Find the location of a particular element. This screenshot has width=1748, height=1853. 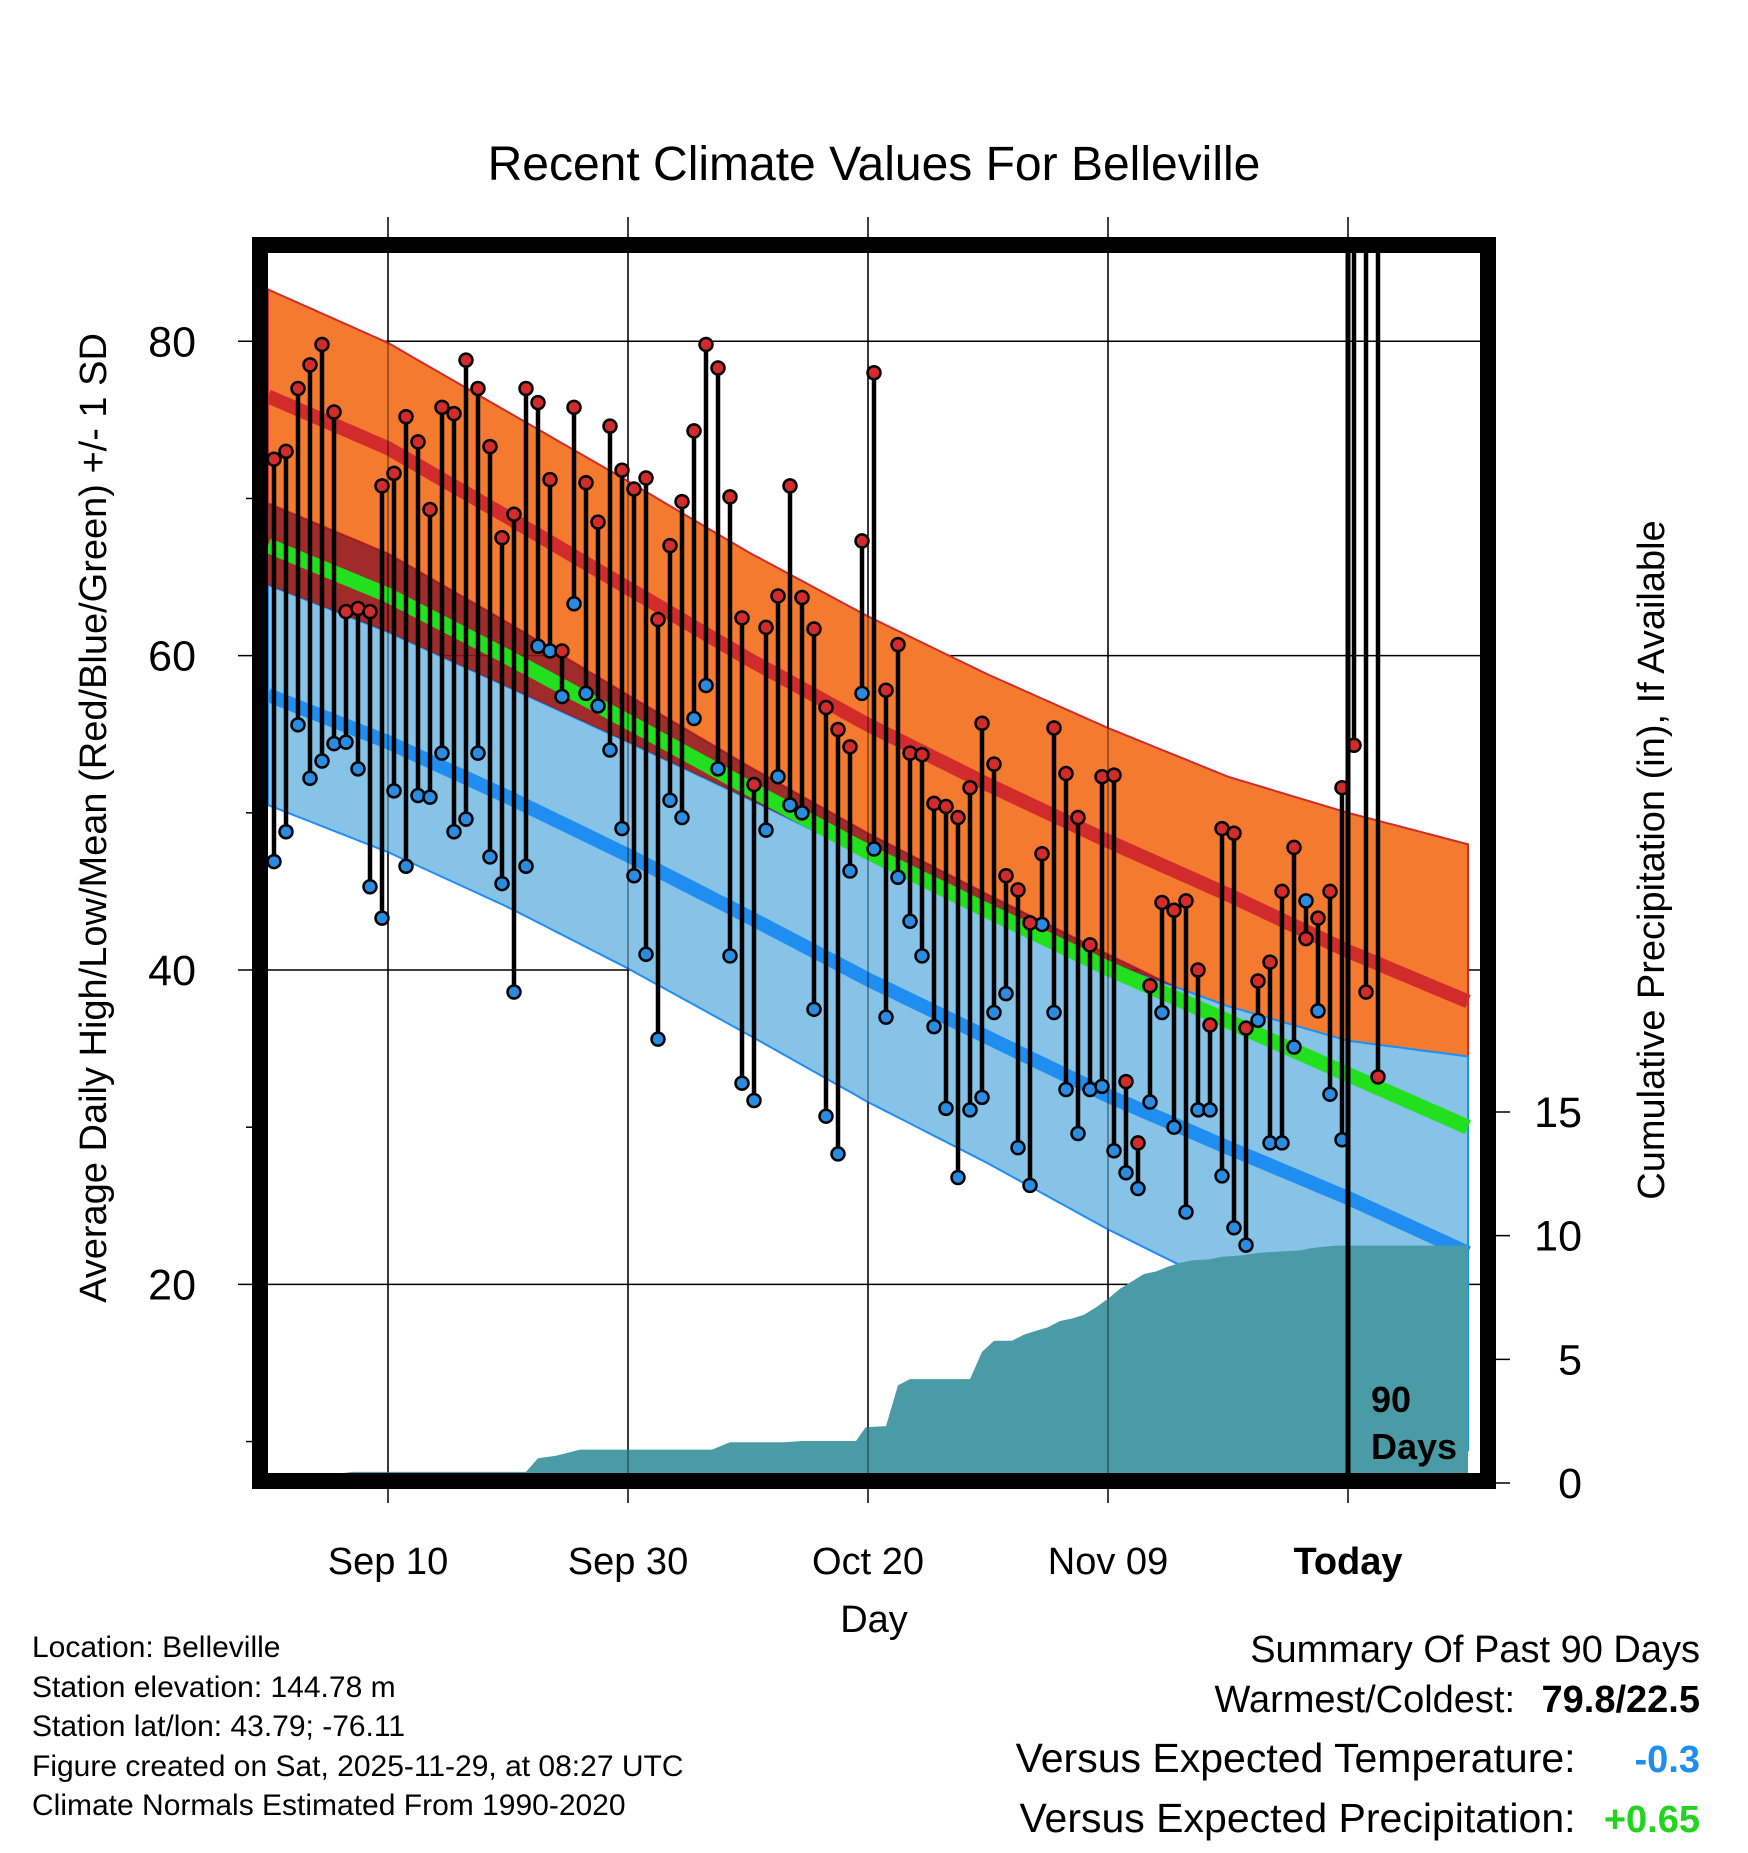

y2-tick-label-0: 0 is located at coordinates (1570, 1484).